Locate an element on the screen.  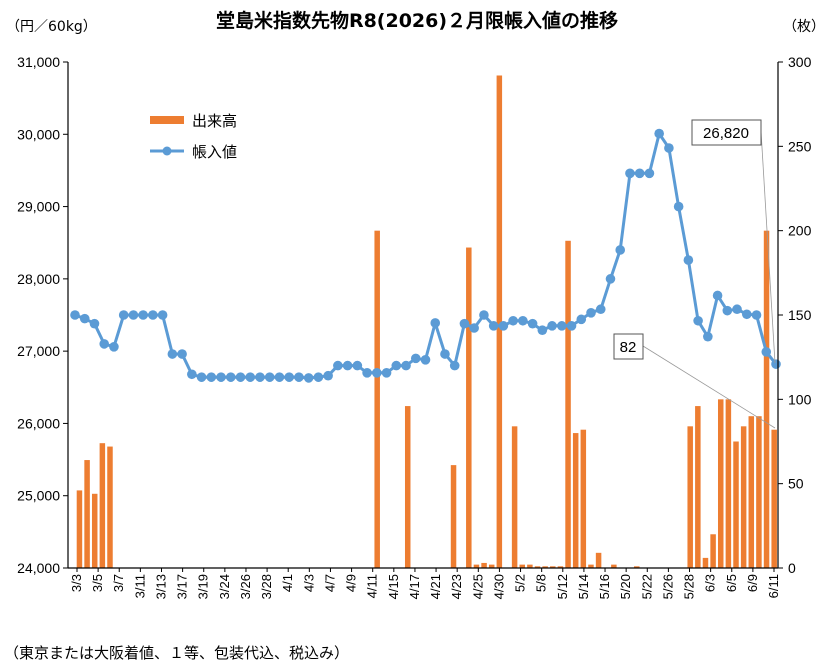
x-tick-label: 3/26 is located at coordinates (245, 586).